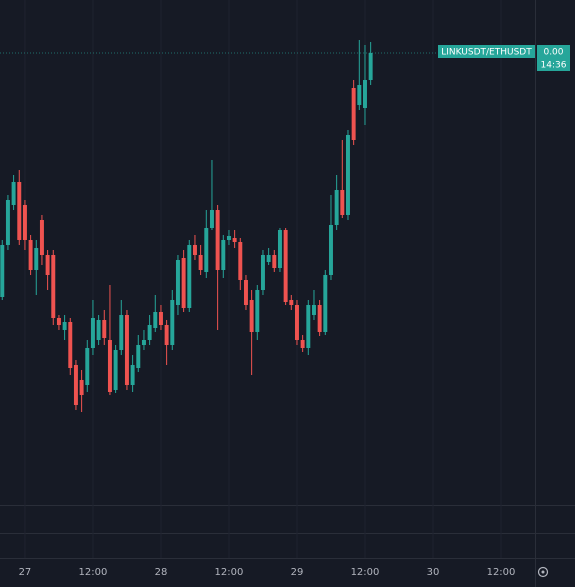 The image size is (575, 587). I want to click on symbol-label: LINKUSDT/ETHUSDT, so click(486, 53).